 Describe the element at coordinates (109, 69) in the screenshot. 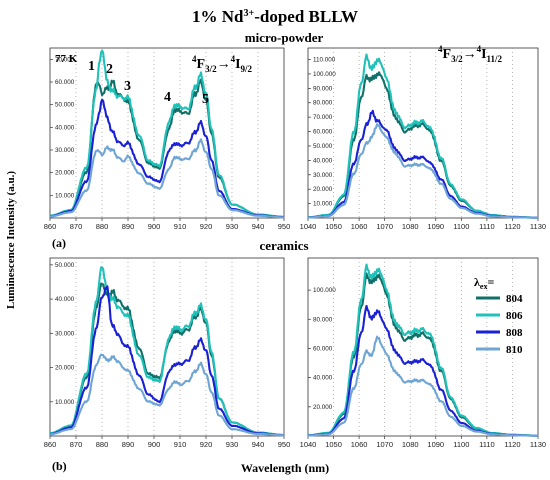

I see `peak-label-2: 2` at that location.